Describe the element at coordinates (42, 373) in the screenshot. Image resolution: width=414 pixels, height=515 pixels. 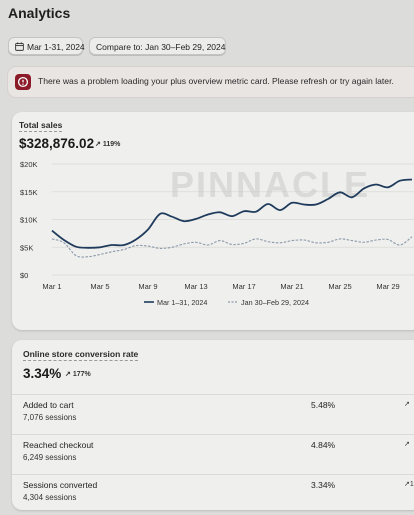
I see `conversion-value: 3.34%` at that location.